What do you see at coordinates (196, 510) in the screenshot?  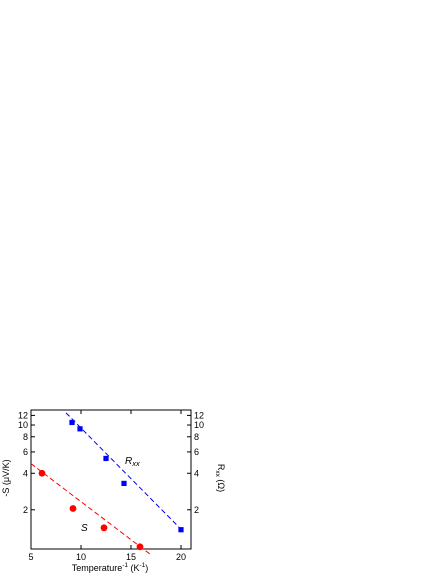 I see `y-tick-label-right: 2` at bounding box center [196, 510].